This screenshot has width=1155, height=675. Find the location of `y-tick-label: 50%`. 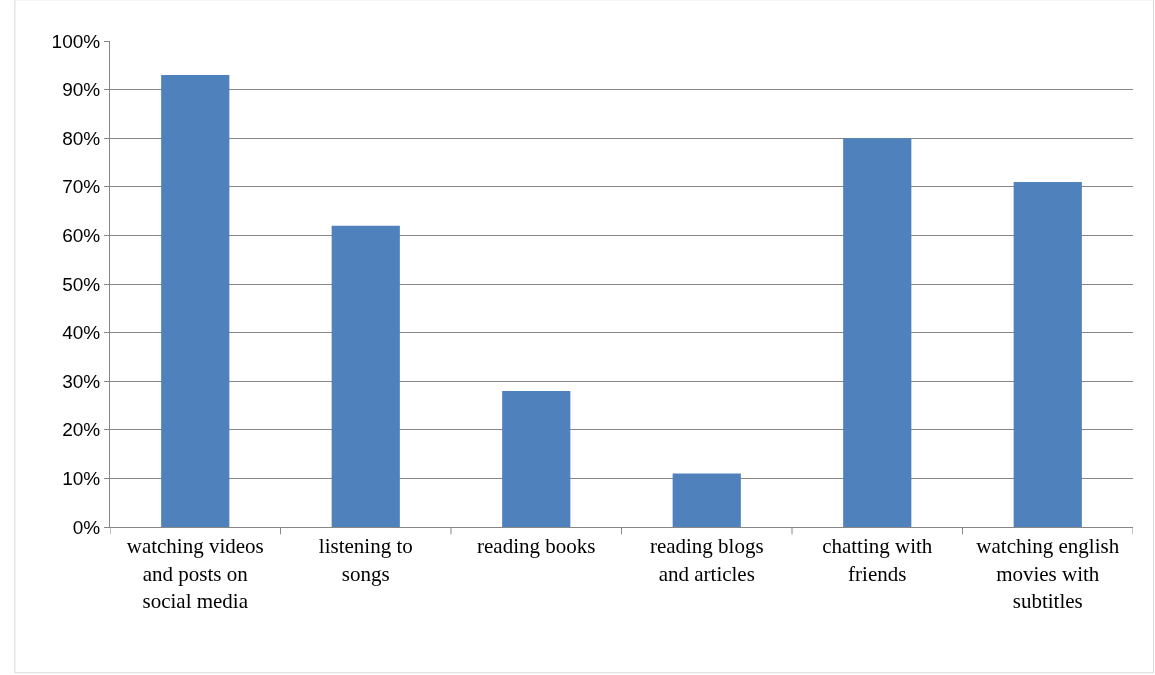

y-tick-label: 50% is located at coordinates (81, 284).